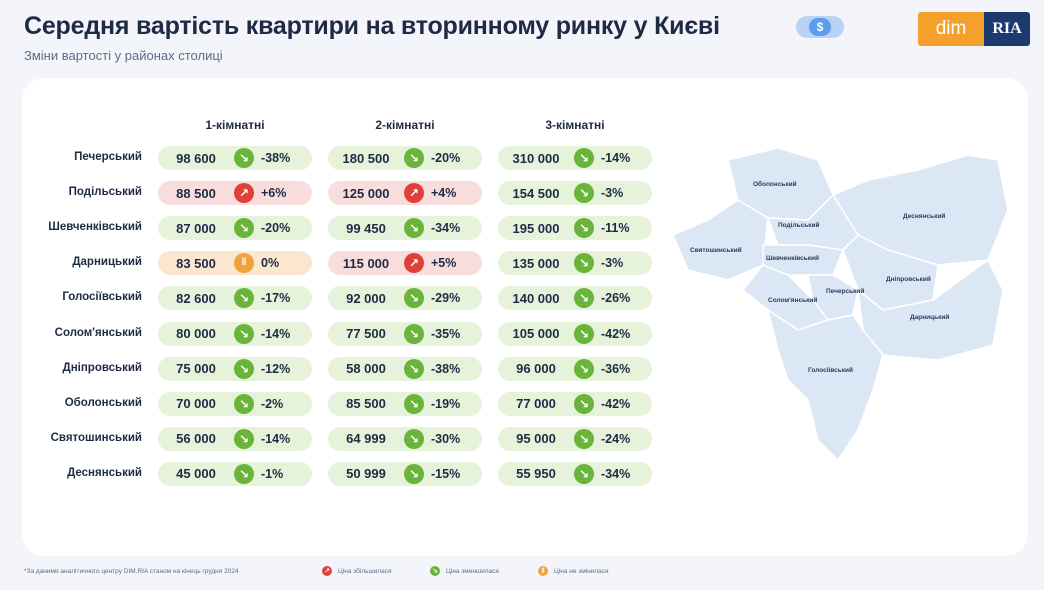  I want to click on price-cell: 180 500 ↘ -20%, so click(405, 158).